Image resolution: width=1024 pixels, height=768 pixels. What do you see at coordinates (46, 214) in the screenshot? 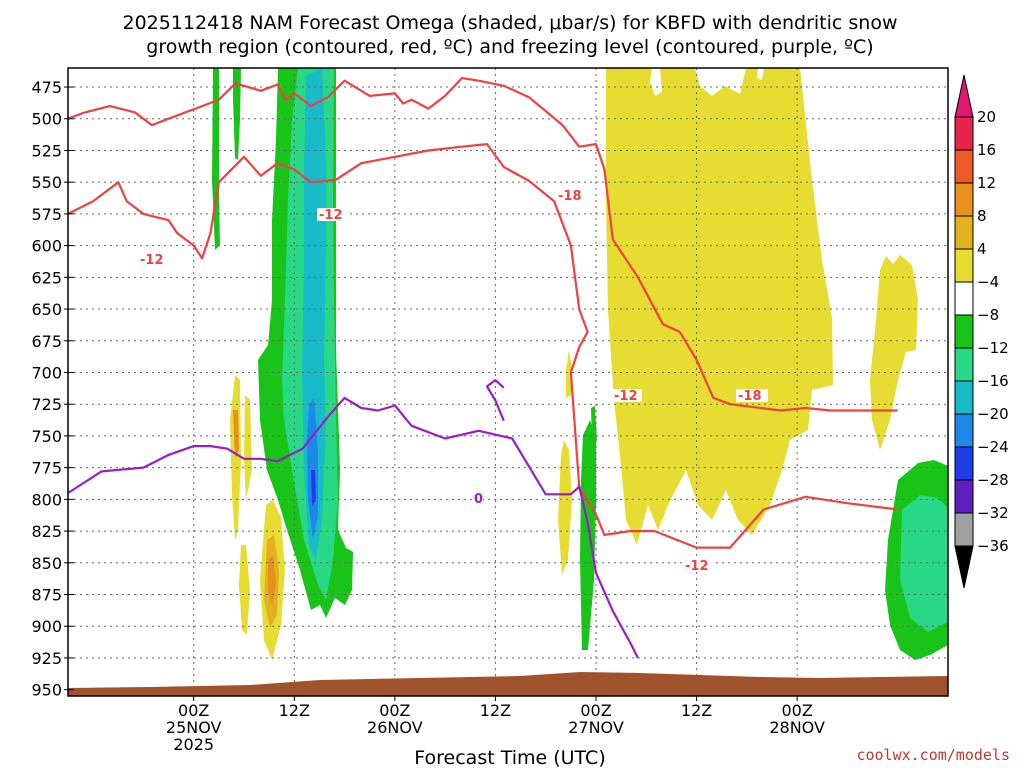
I see `y-tick-label: 575` at bounding box center [46, 214].